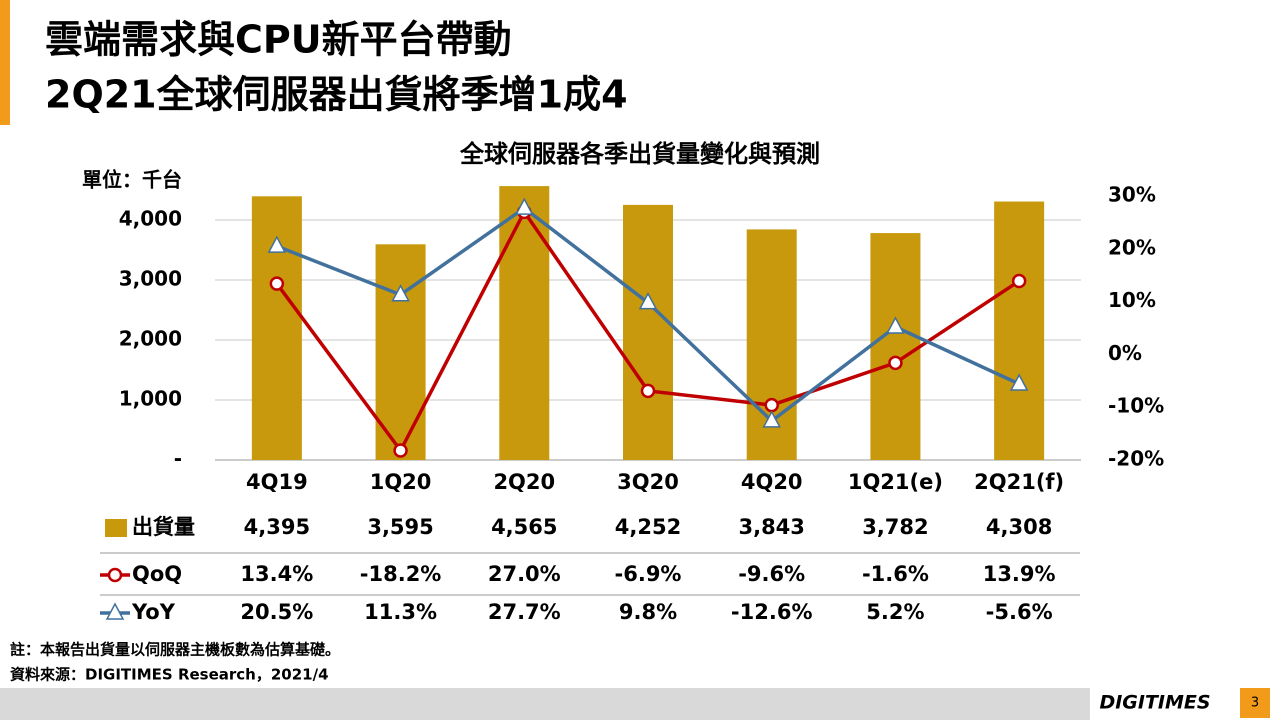 Image resolution: width=1280 pixels, height=720 pixels. I want to click on x-tick-label: 1Q20, so click(401, 482).